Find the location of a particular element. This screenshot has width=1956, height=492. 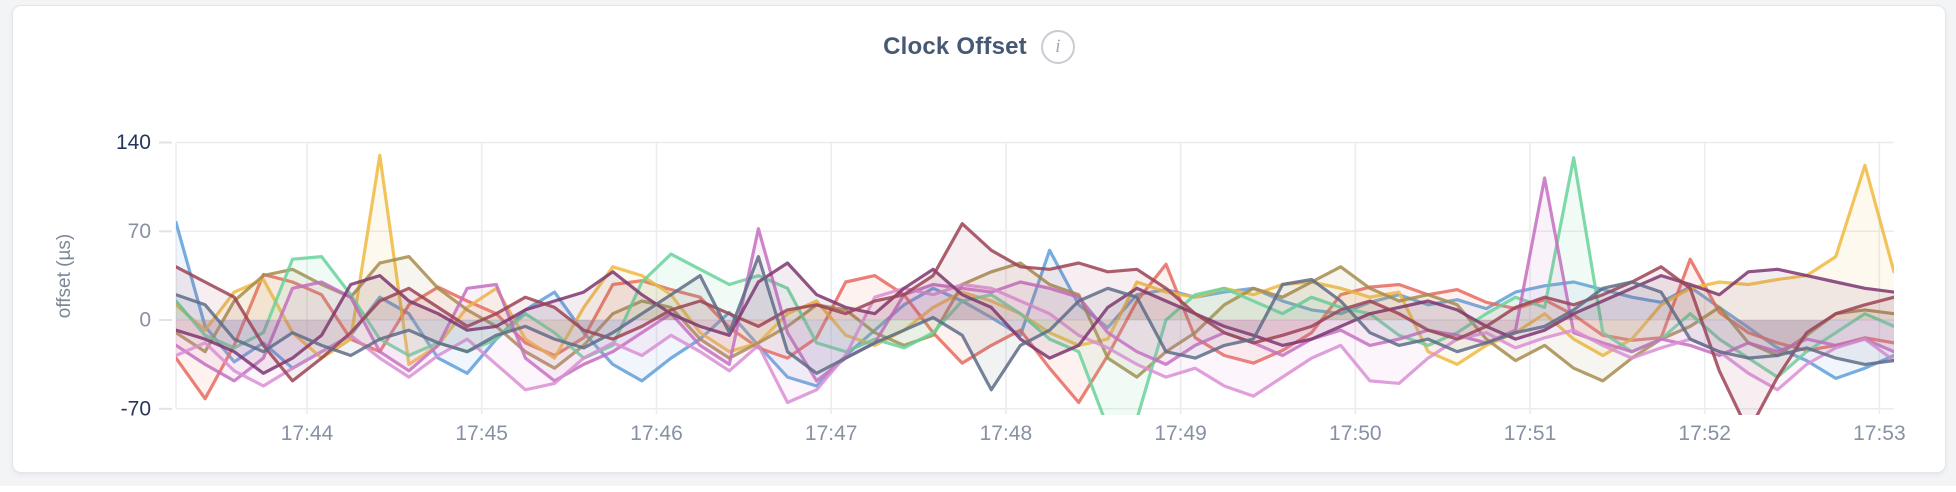

x-tick-label: 17:53 is located at coordinates (1879, 433).